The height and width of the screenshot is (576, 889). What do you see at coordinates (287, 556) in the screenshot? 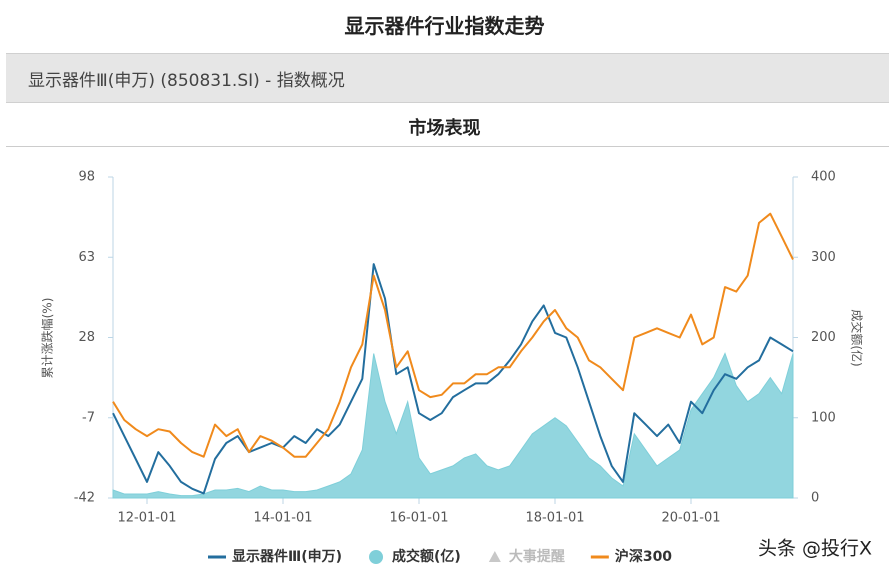
I see `legend-label: 显示器件Ⅲ(申万)` at bounding box center [287, 556].